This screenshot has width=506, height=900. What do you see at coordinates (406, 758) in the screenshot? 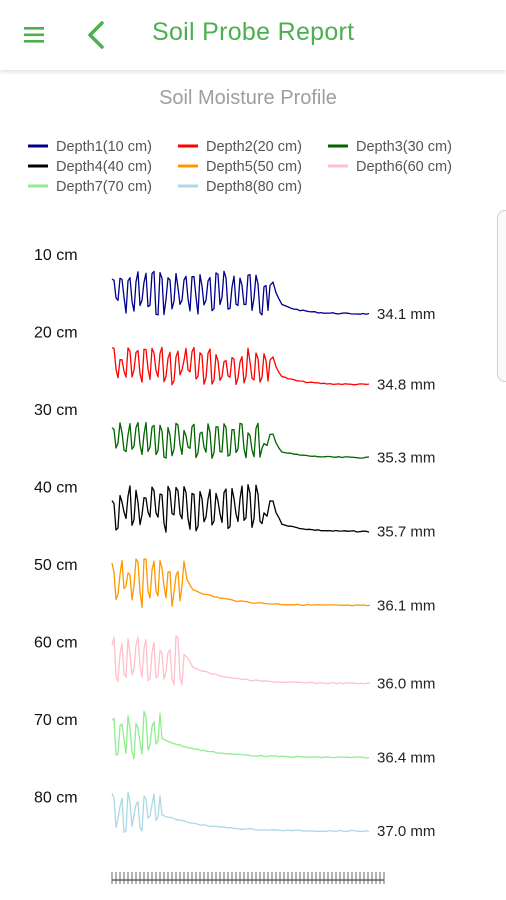
I see `series-end-label: 36.4 mm` at bounding box center [406, 758].